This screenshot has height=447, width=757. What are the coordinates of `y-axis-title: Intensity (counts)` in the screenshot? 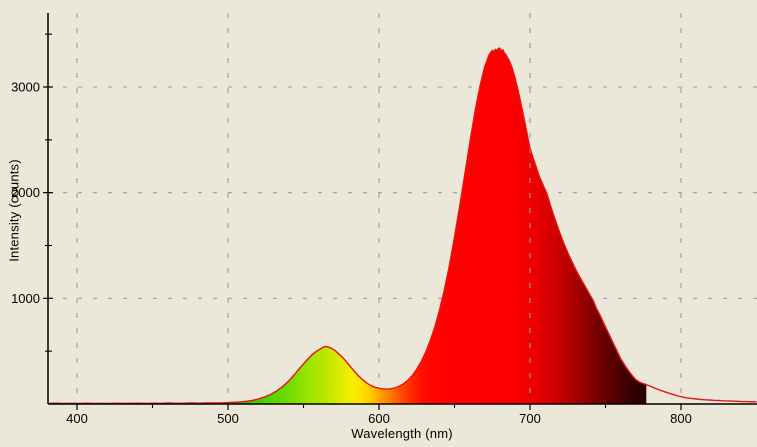 It's located at (14, 210).